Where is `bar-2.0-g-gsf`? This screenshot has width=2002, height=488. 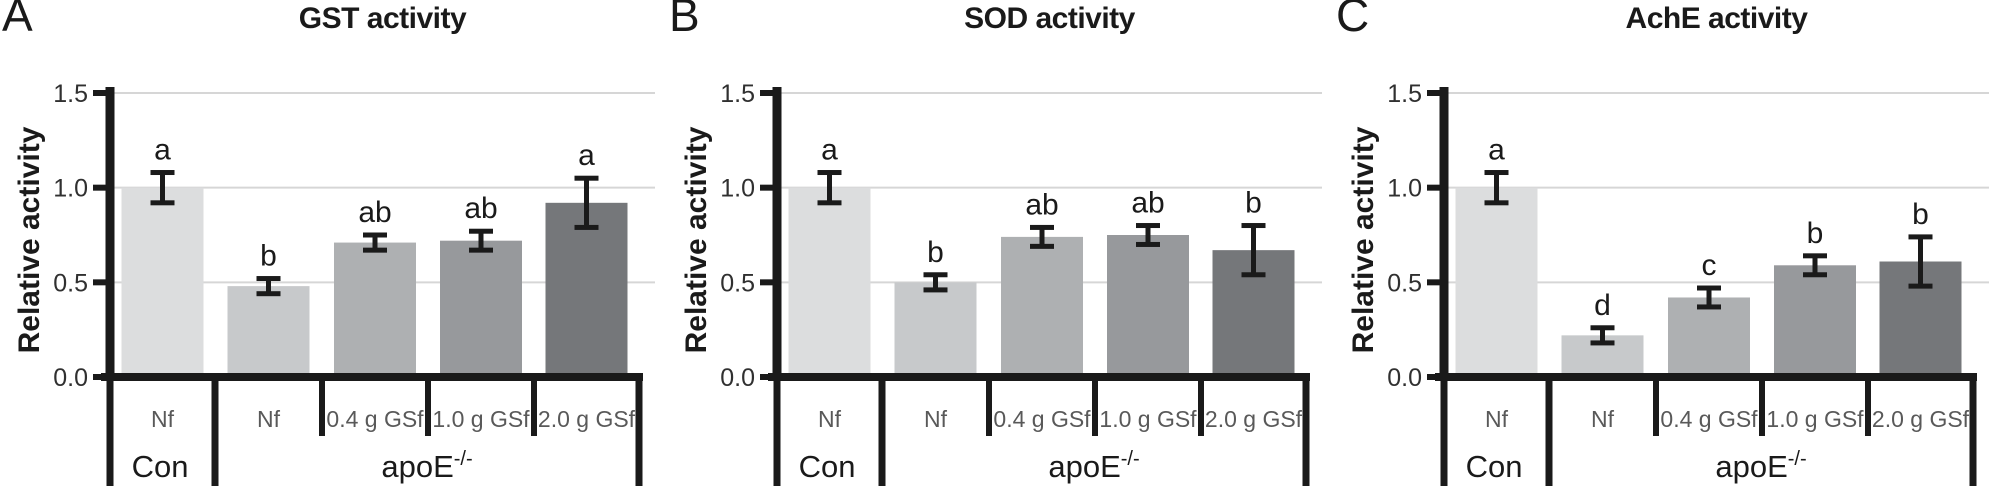 bar-2.0-g-gsf is located at coordinates (586, 290).